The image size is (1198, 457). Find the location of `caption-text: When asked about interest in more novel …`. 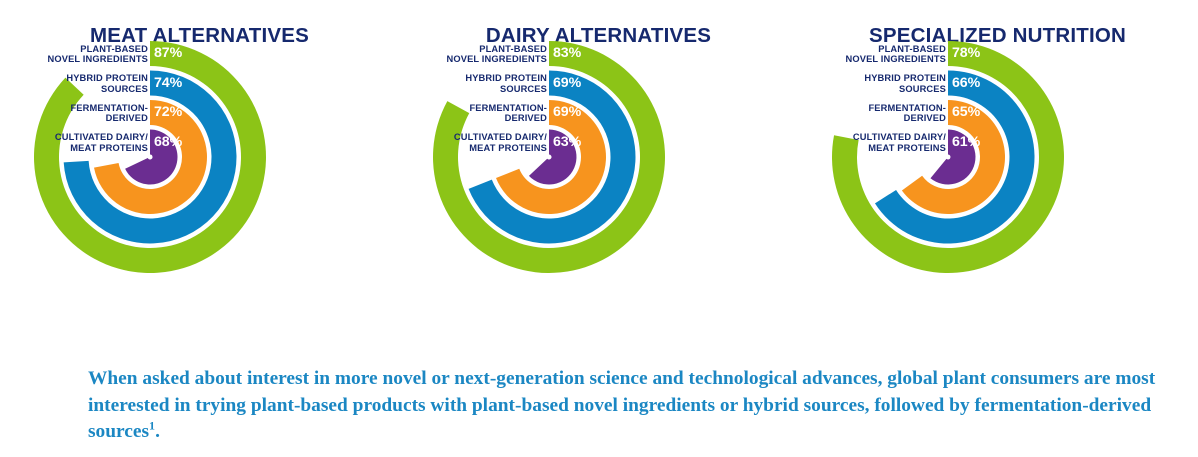

caption-text: When asked about interest in more novel … is located at coordinates (622, 405).